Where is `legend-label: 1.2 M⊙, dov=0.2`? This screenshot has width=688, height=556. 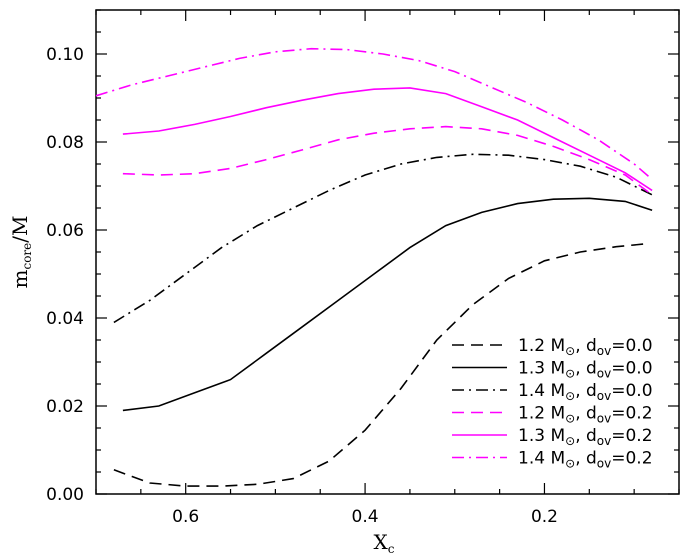 legend-label: 1.2 M⊙, dov=0.2 is located at coordinates (585, 415).